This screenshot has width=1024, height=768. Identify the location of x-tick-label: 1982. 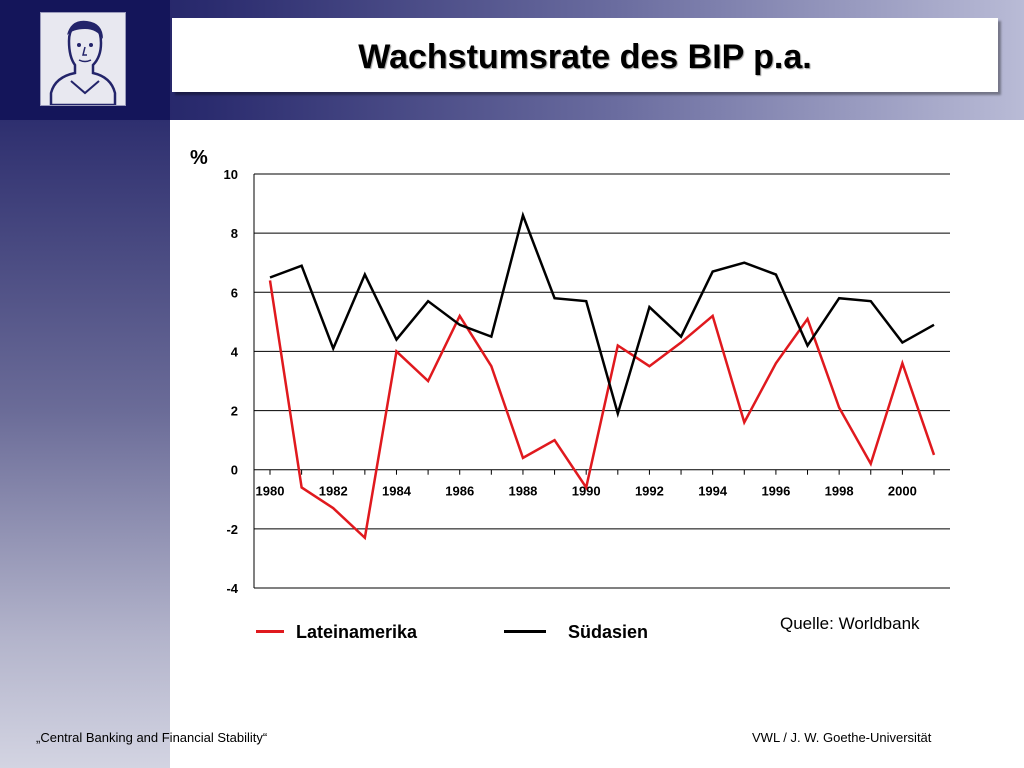
(333, 491).